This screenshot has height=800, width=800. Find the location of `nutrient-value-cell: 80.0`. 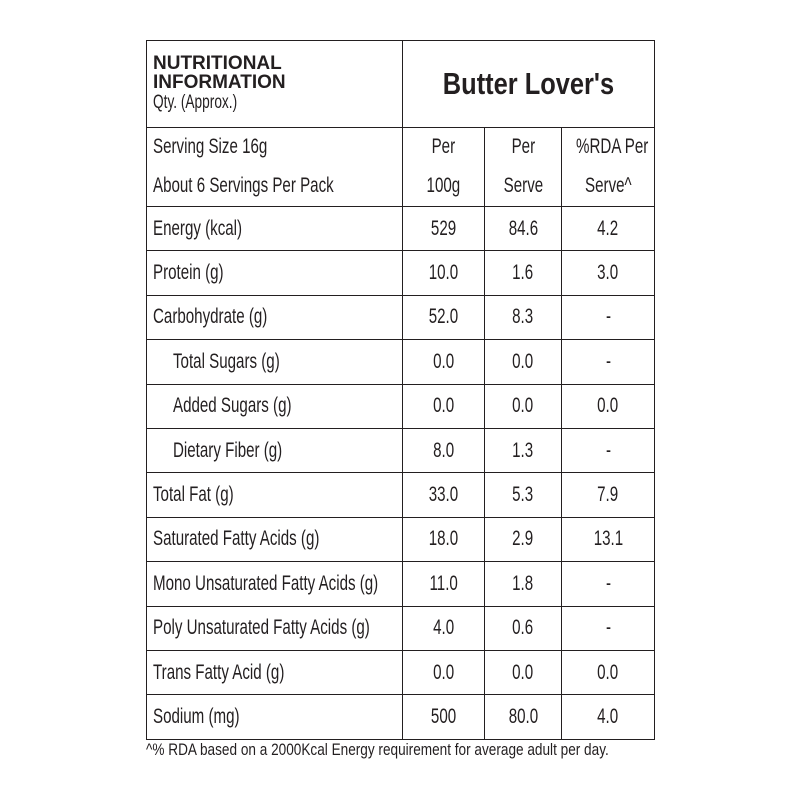

nutrient-value-cell: 80.0 is located at coordinates (523, 717).